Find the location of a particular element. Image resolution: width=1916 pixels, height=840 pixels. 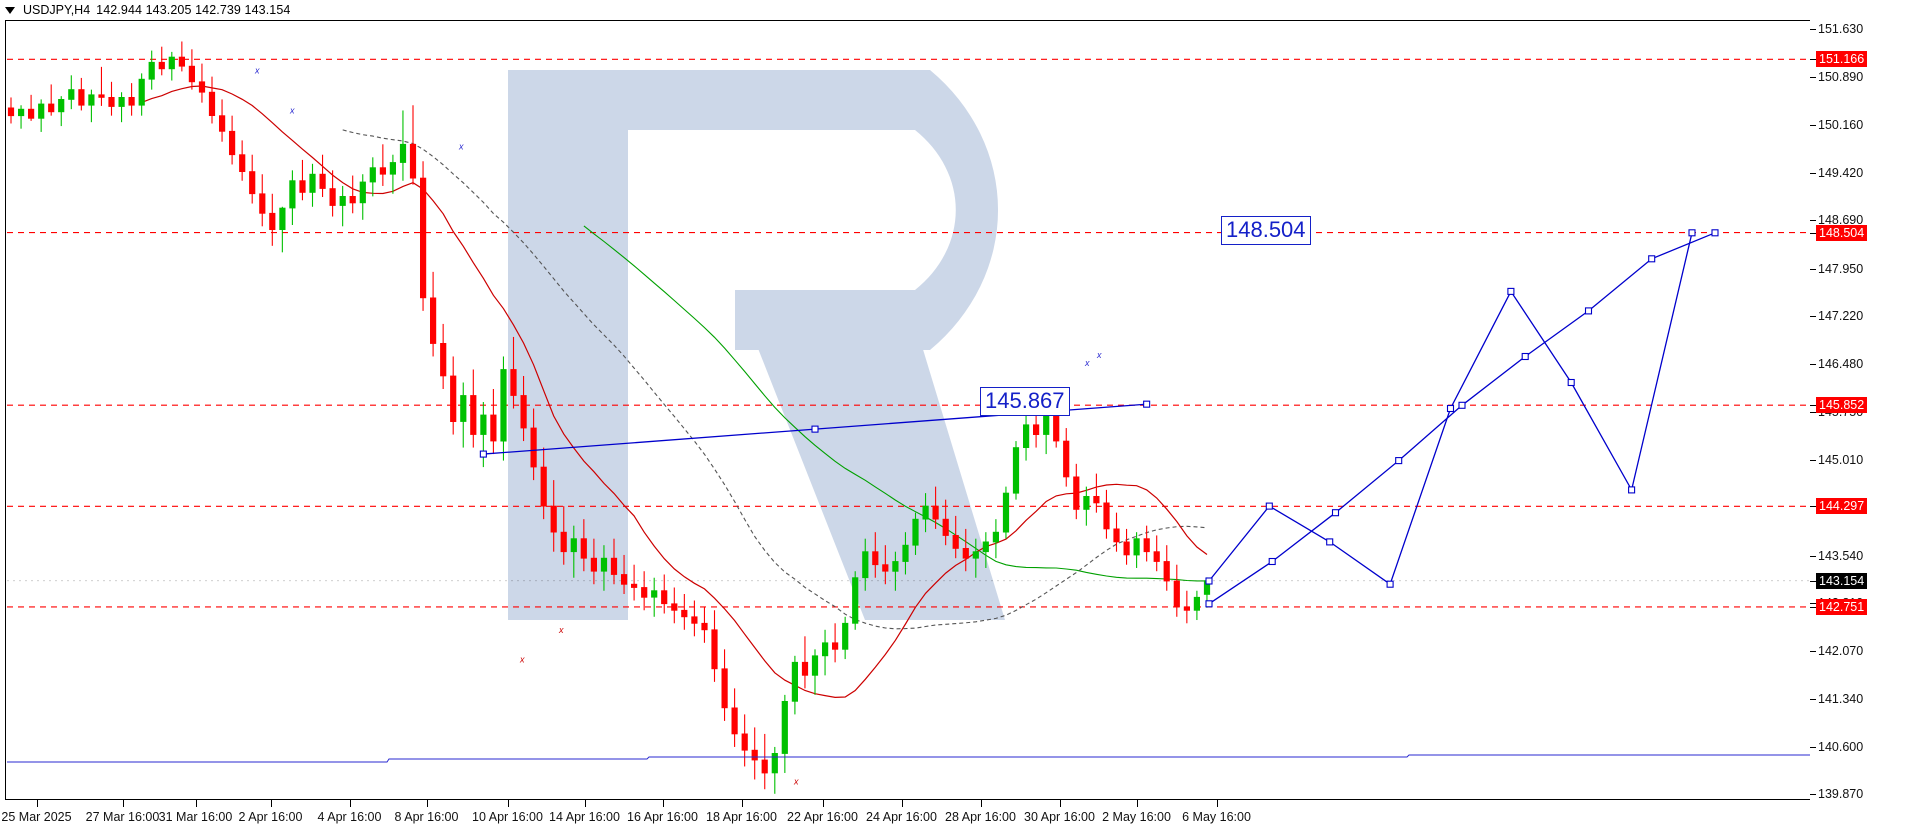

price-tick-label: 139.870 is located at coordinates (1841, 794).